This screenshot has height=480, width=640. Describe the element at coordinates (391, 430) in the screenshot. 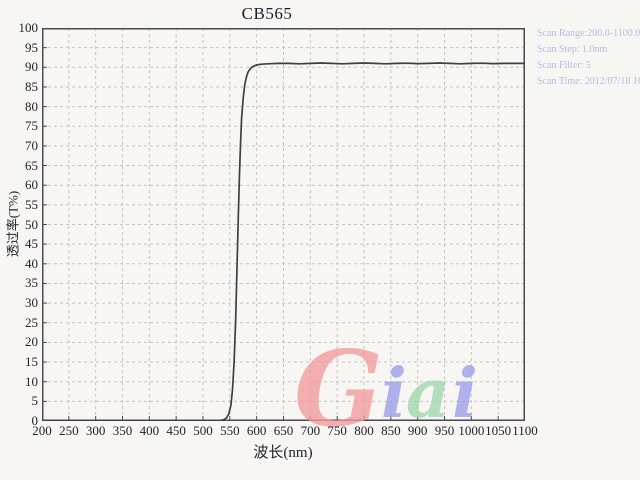

I see `x-tick-label: 850` at that location.